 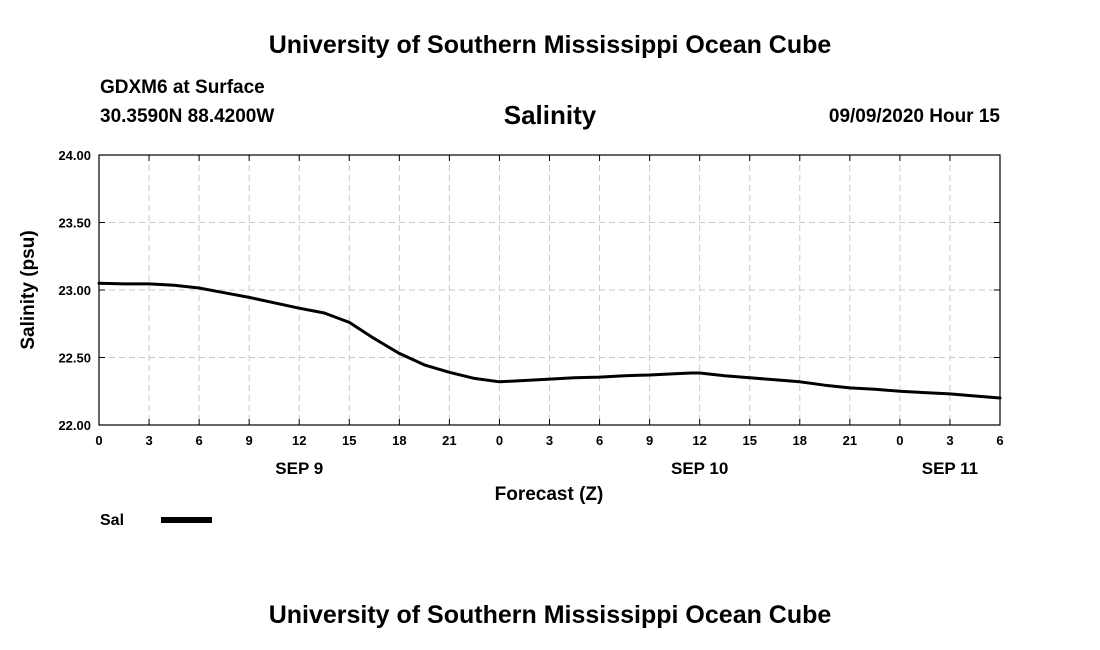 I want to click on legend: Sal, so click(x=156, y=520).